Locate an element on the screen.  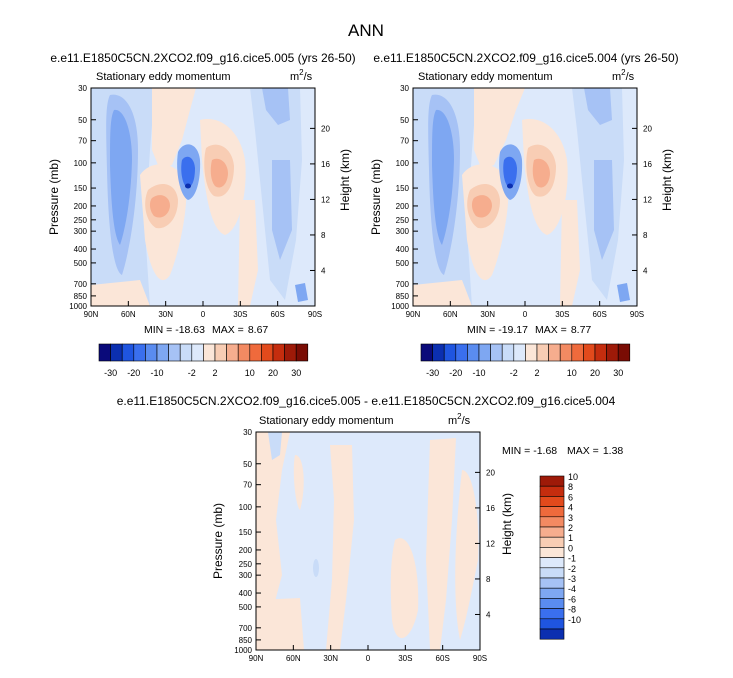
plot-subtitle: Stationary eddy momentum is located at coordinates (485, 77).